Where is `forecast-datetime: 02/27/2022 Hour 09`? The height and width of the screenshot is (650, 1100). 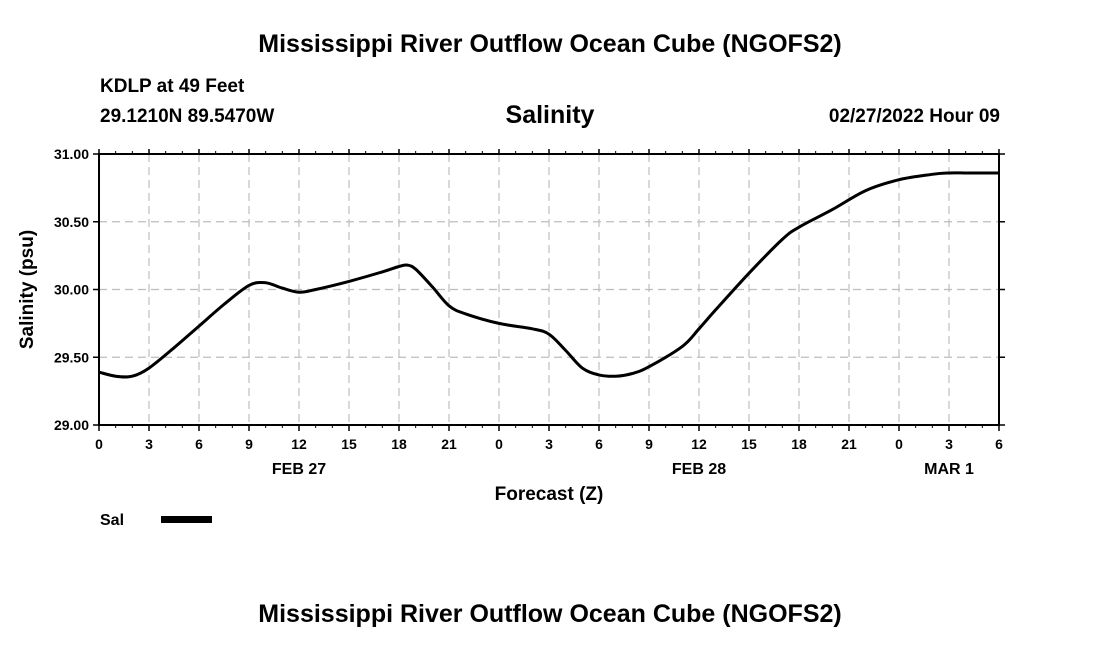 forecast-datetime: 02/27/2022 Hour 09 is located at coordinates (914, 116).